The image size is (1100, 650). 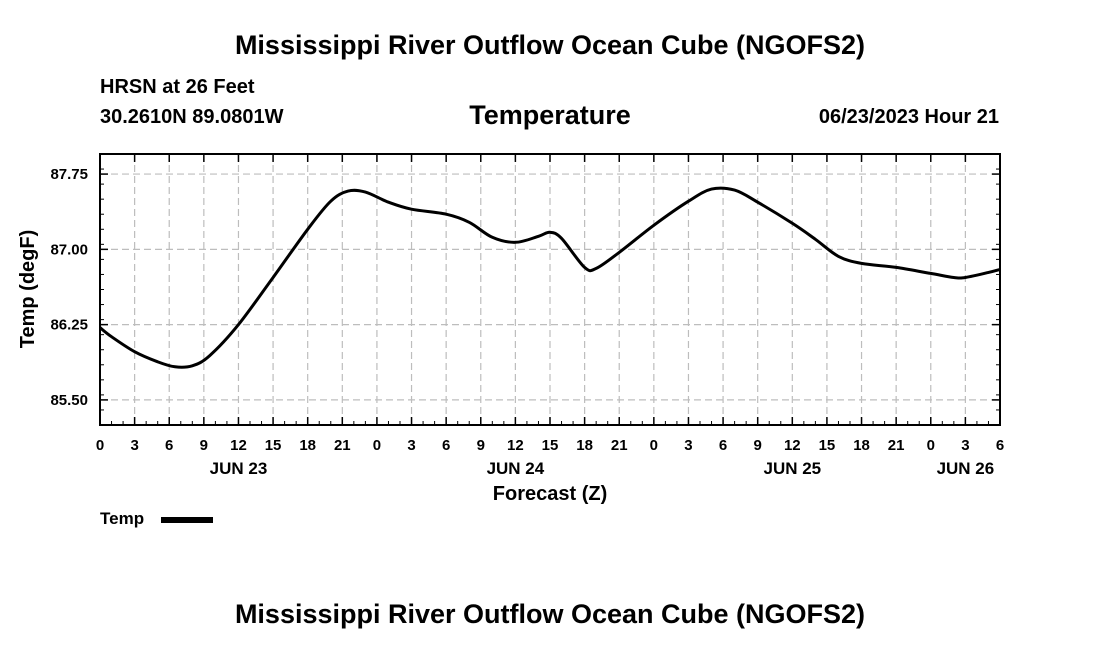 What do you see at coordinates (69, 400) in the screenshot?
I see `y-tick-label: 85.50` at bounding box center [69, 400].